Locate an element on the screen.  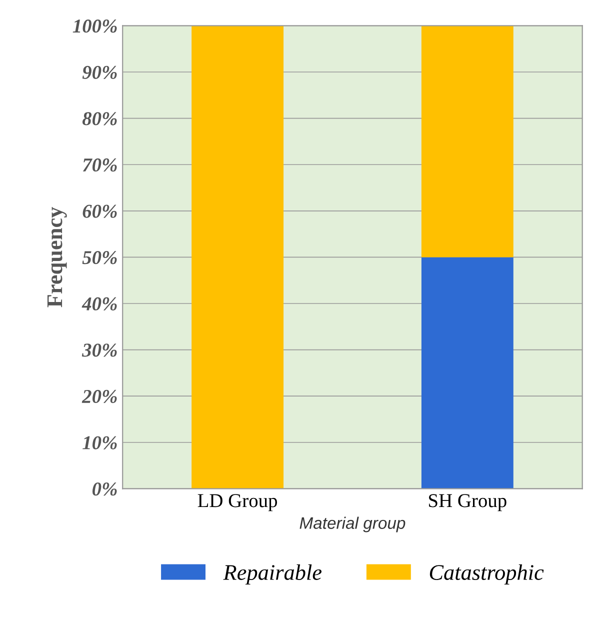
y-tick-label: 20% is located at coordinates (99, 397).